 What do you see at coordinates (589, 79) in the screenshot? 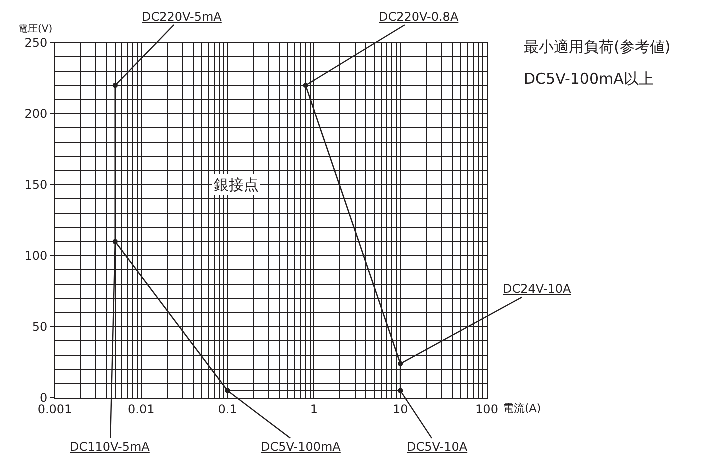
I see `text: DC5V-100mA以上` at bounding box center [589, 79].